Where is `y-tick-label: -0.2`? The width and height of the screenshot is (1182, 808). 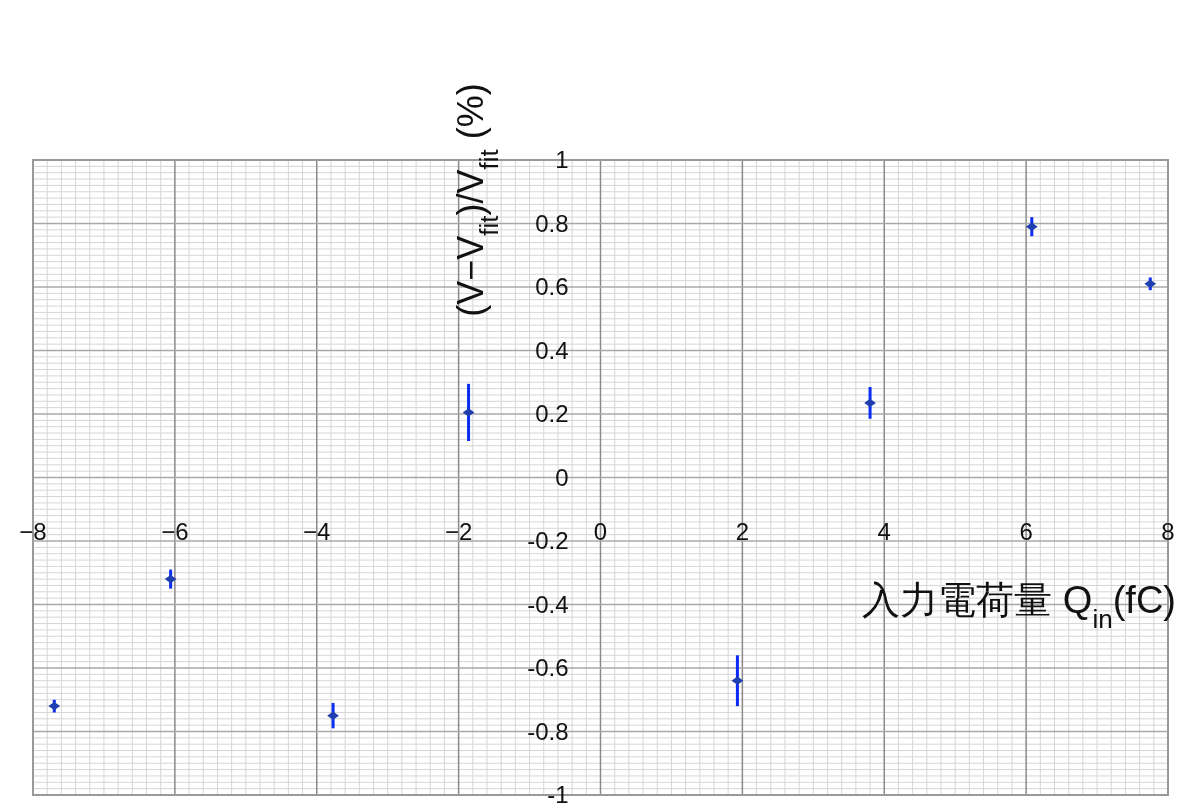 y-tick-label: -0.2 is located at coordinates (548, 541).